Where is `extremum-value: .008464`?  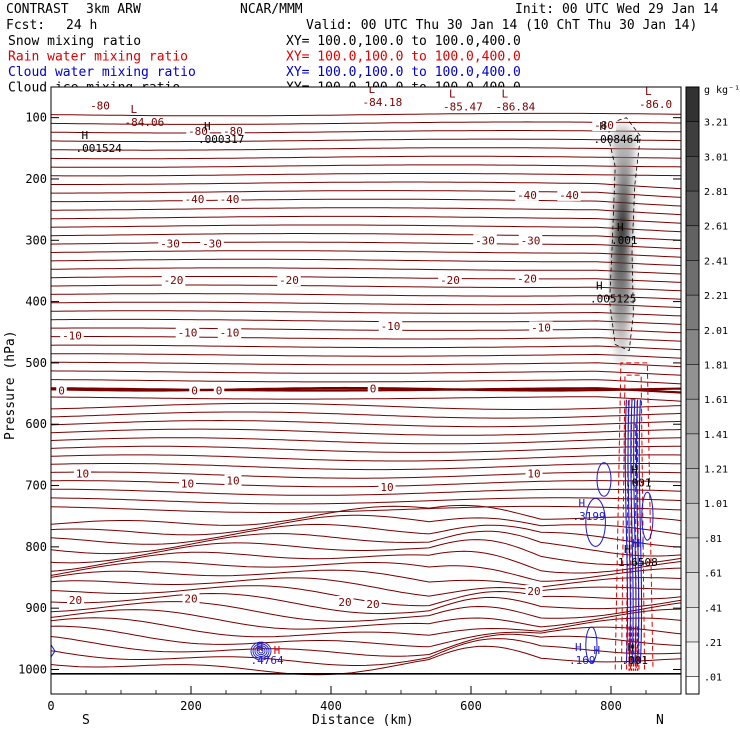
extremum-value: .008464 is located at coordinates (617, 139).